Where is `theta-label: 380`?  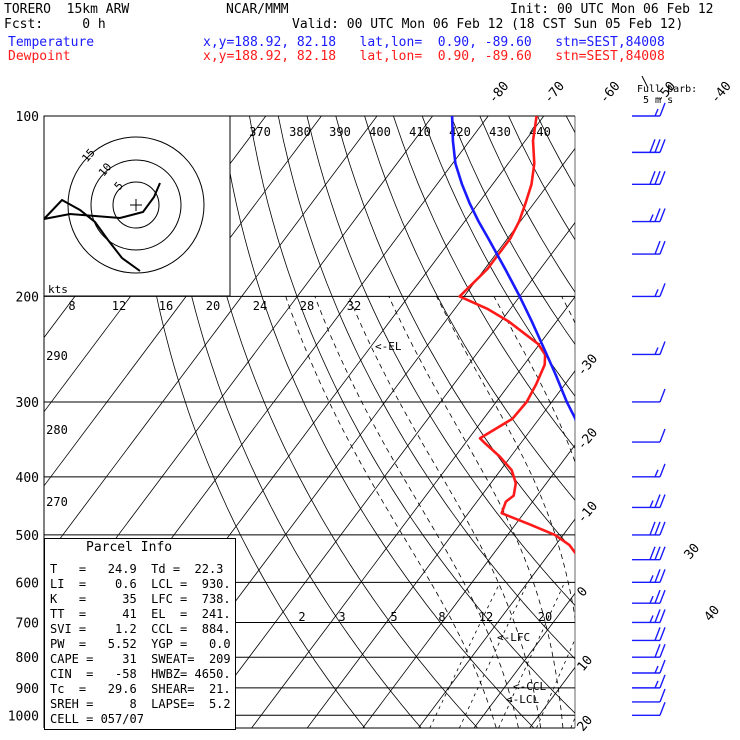 theta-label: 380 is located at coordinates (300, 132).